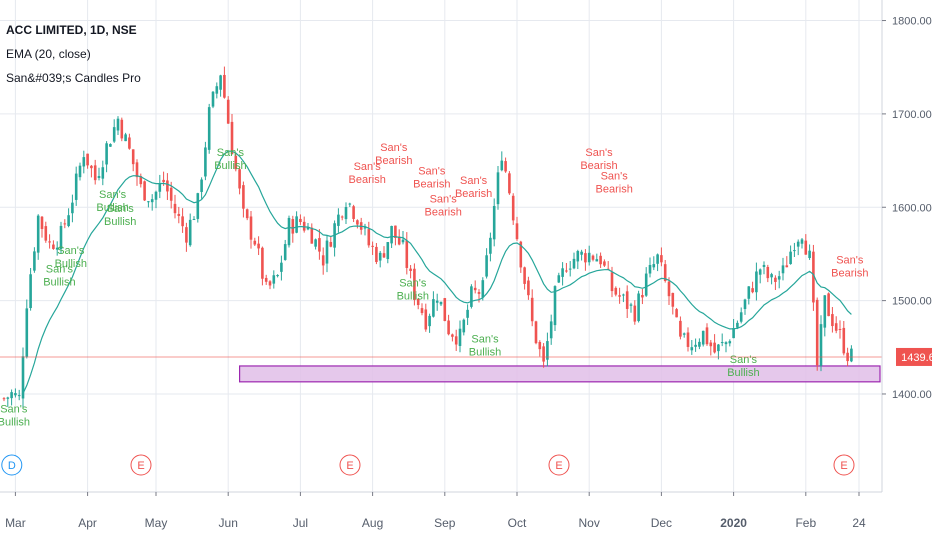  What do you see at coordinates (71, 30) in the screenshot?
I see `symbol-title: ACC LIMITED, 1D, NSE` at bounding box center [71, 30].